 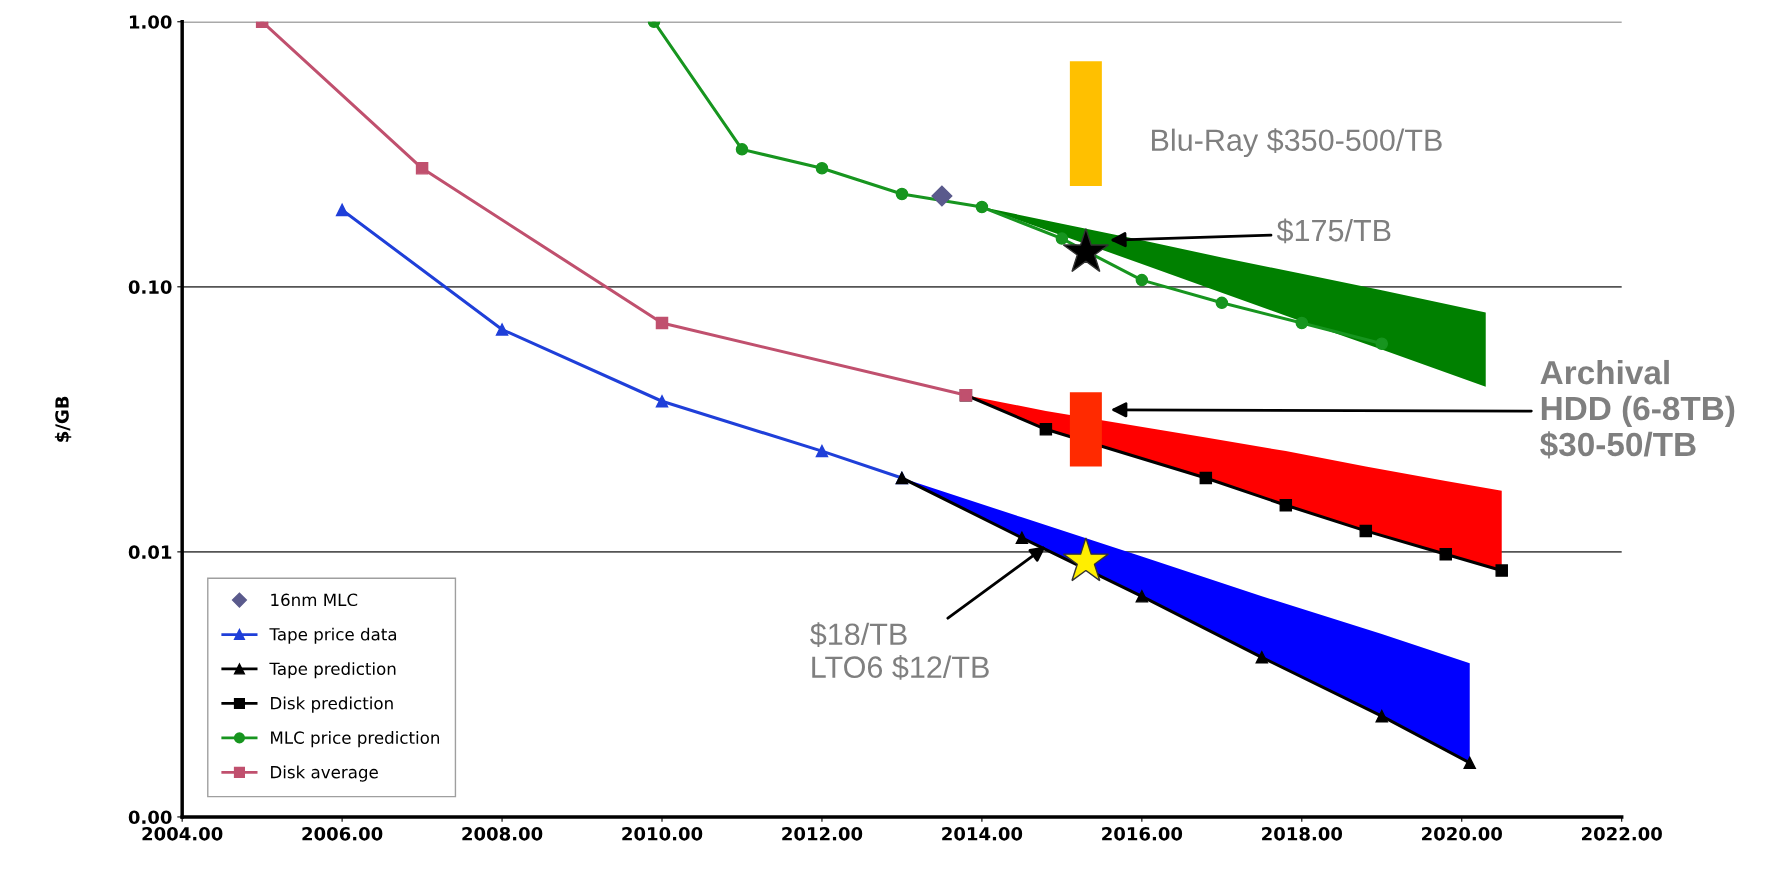 What do you see at coordinates (182, 833) in the screenshot?
I see `x-tick-label: 2004.00` at bounding box center [182, 833].